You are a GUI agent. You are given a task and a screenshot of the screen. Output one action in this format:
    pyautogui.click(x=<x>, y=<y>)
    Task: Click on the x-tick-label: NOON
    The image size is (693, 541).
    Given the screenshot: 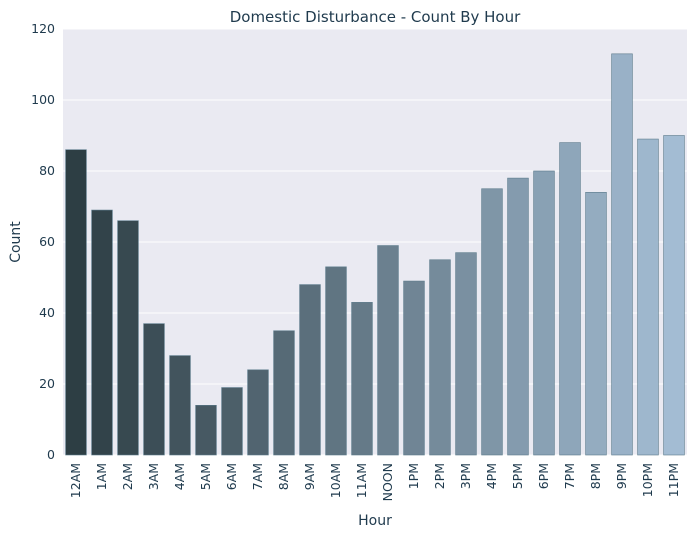 What is the action you would take?
    pyautogui.click(x=387, y=482)
    